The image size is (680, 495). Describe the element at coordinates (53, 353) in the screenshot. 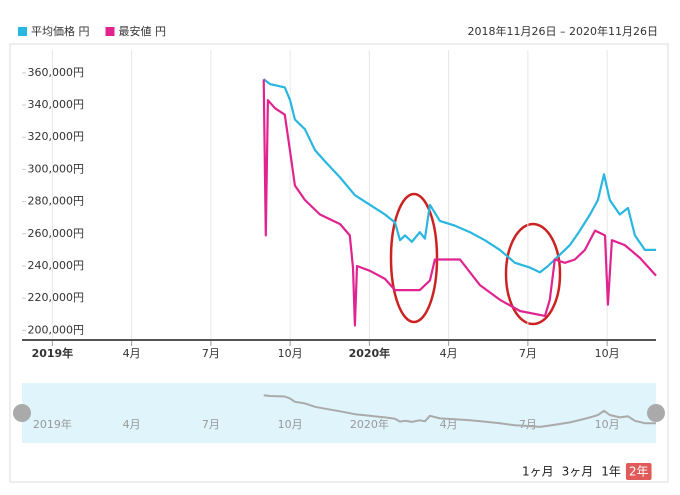

I see `x-tick-label: 2019年` at that location.